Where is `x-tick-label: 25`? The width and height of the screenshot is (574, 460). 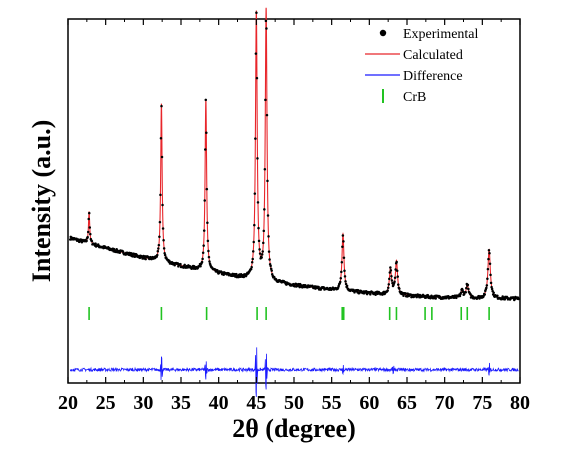
x-tick-label: 25 is located at coordinates (106, 403).